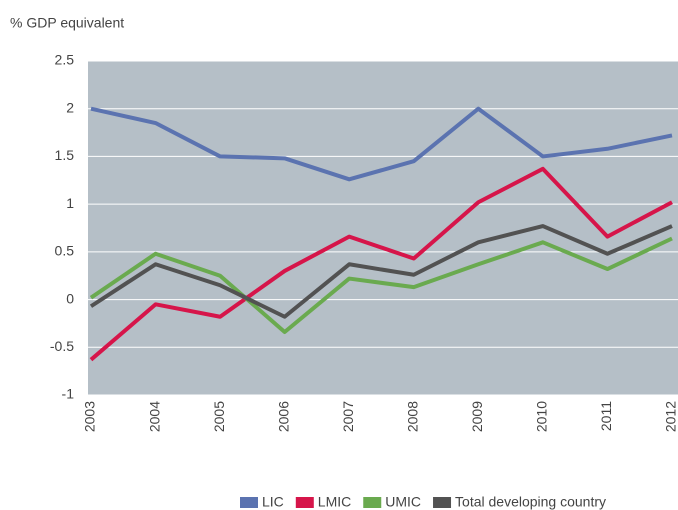 This screenshot has height=510, width=678. Describe the element at coordinates (70, 203) in the screenshot. I see `y-tick-label: 1` at that location.